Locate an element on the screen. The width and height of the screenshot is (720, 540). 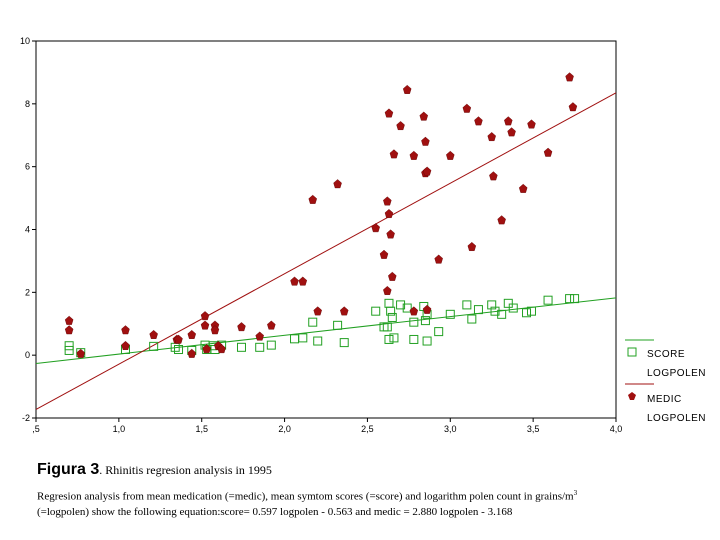
legend-score-marker-swatch is located at coordinates (632, 352).